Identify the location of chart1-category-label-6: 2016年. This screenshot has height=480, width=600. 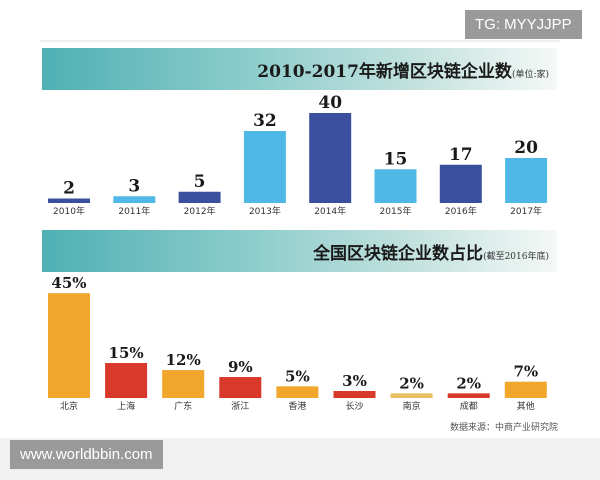
(461, 211).